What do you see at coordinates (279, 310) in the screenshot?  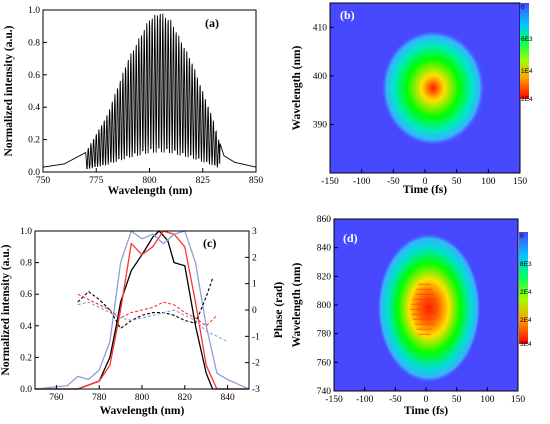 I see `panel-c-y2label: Phase (rad)` at bounding box center [279, 310].